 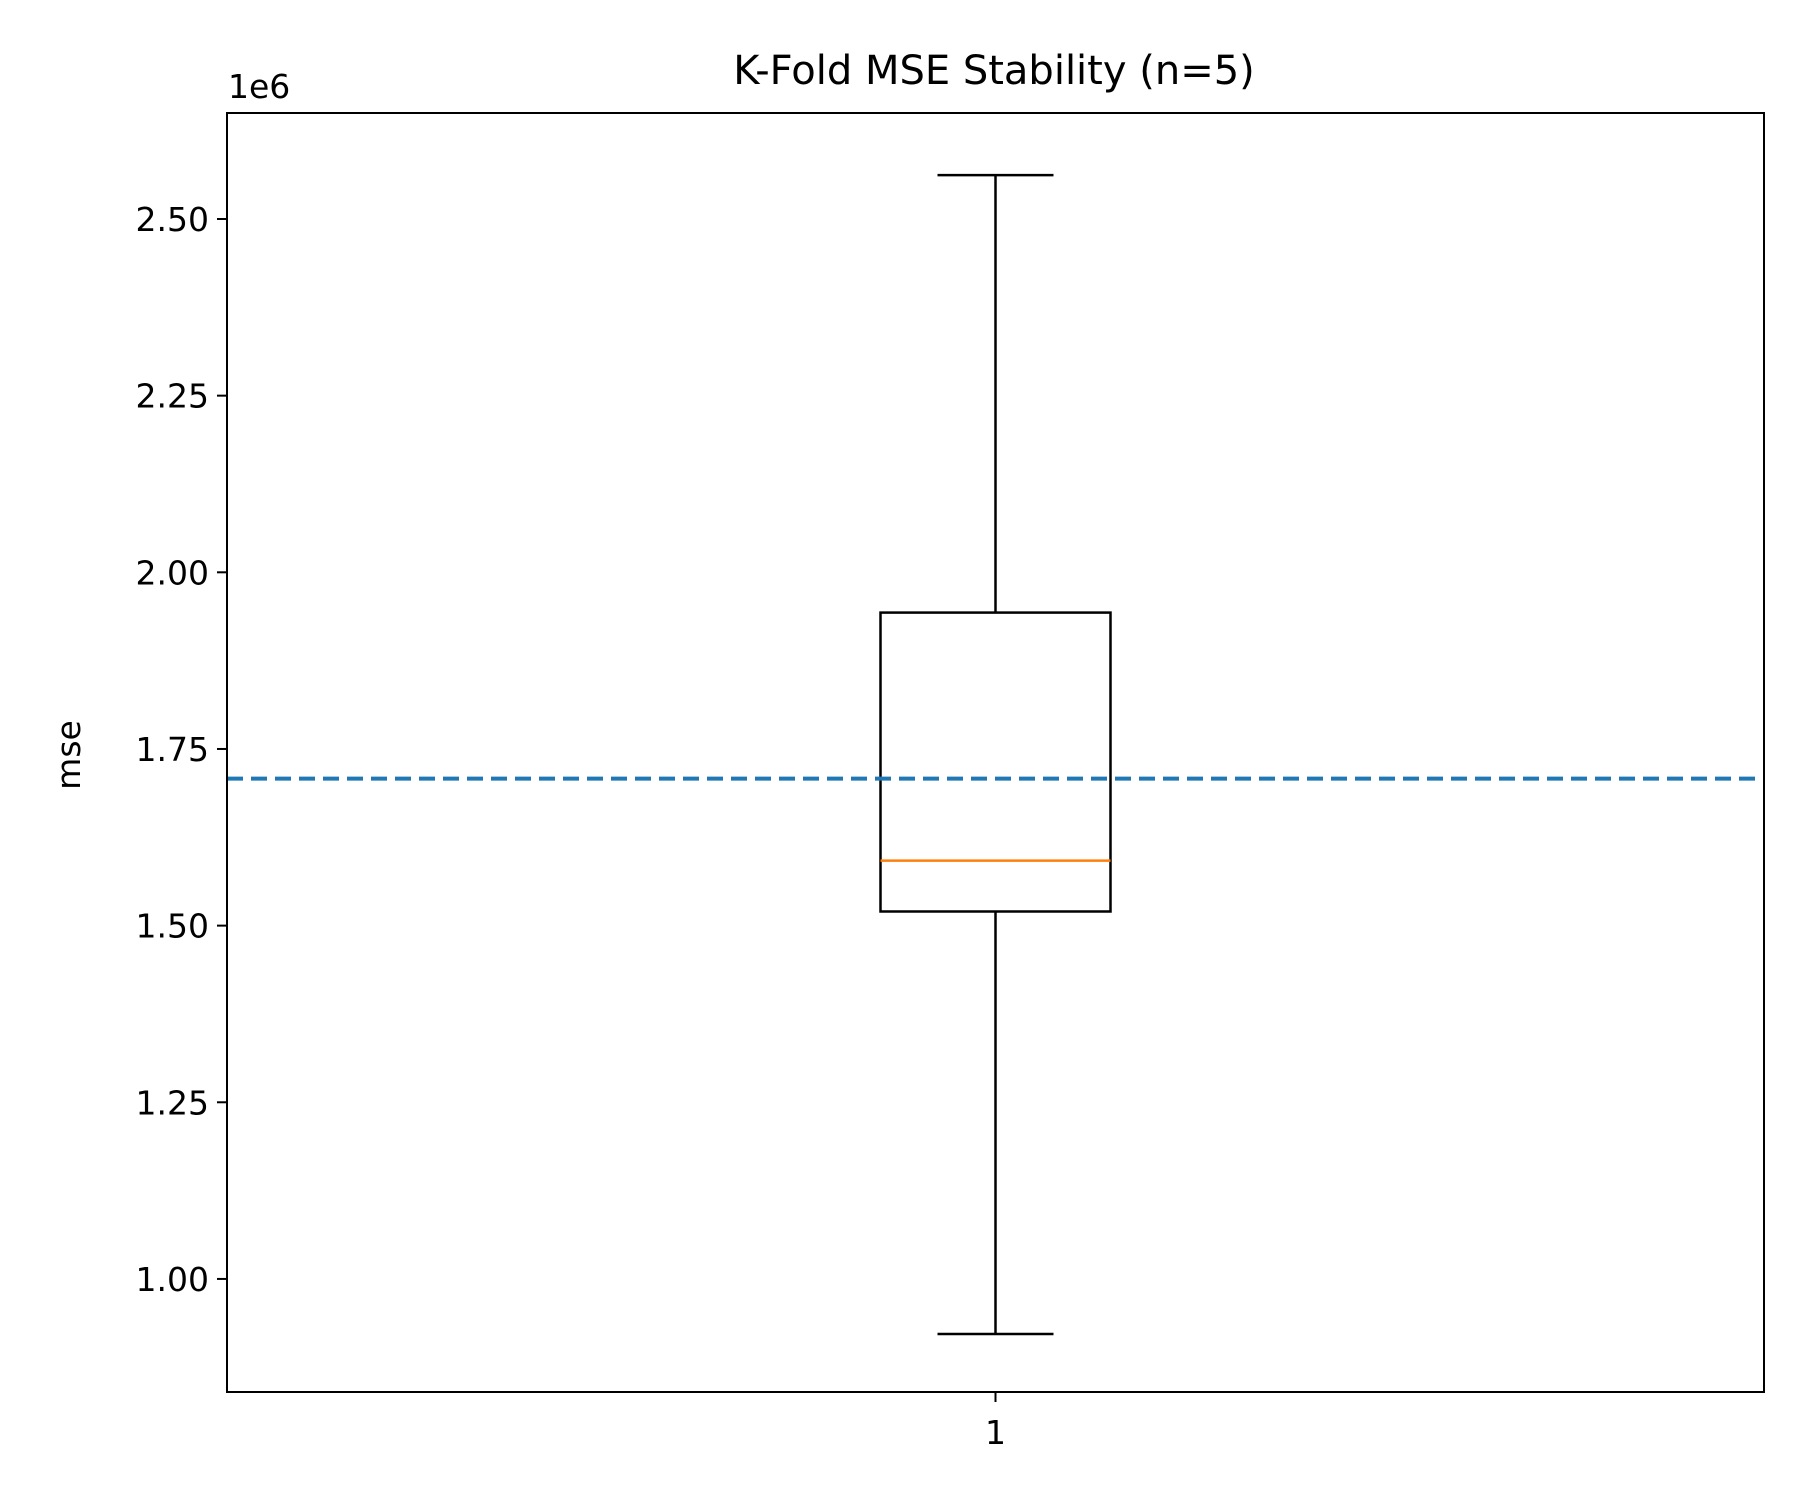 What do you see at coordinates (172, 926) in the screenshot?
I see `y-tick-label: 1.50` at bounding box center [172, 926].